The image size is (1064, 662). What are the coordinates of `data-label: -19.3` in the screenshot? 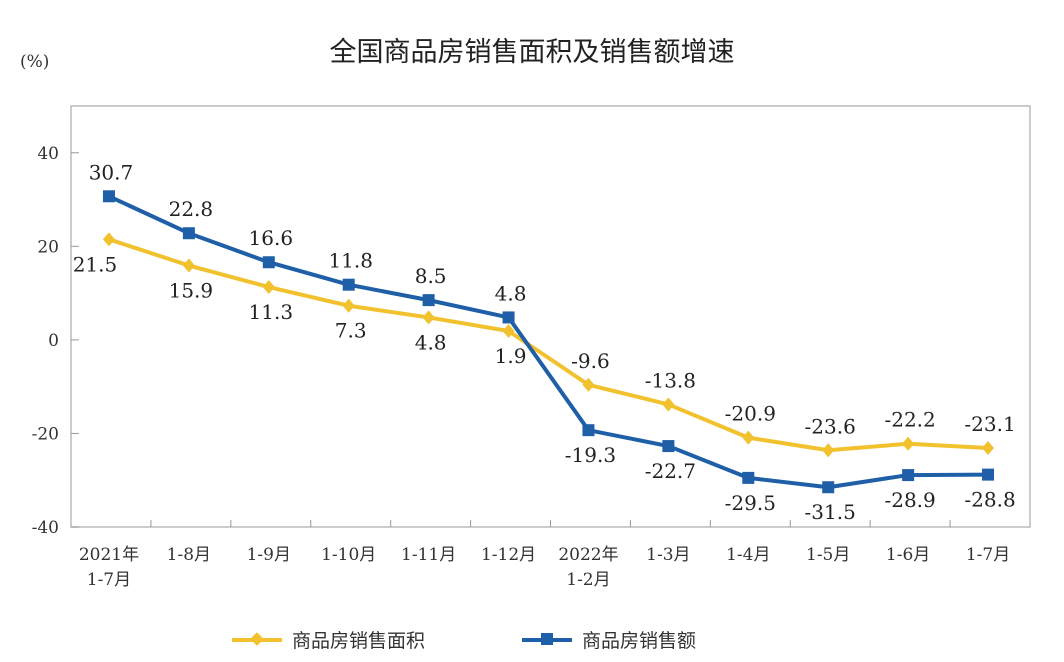 It's located at (590, 455).